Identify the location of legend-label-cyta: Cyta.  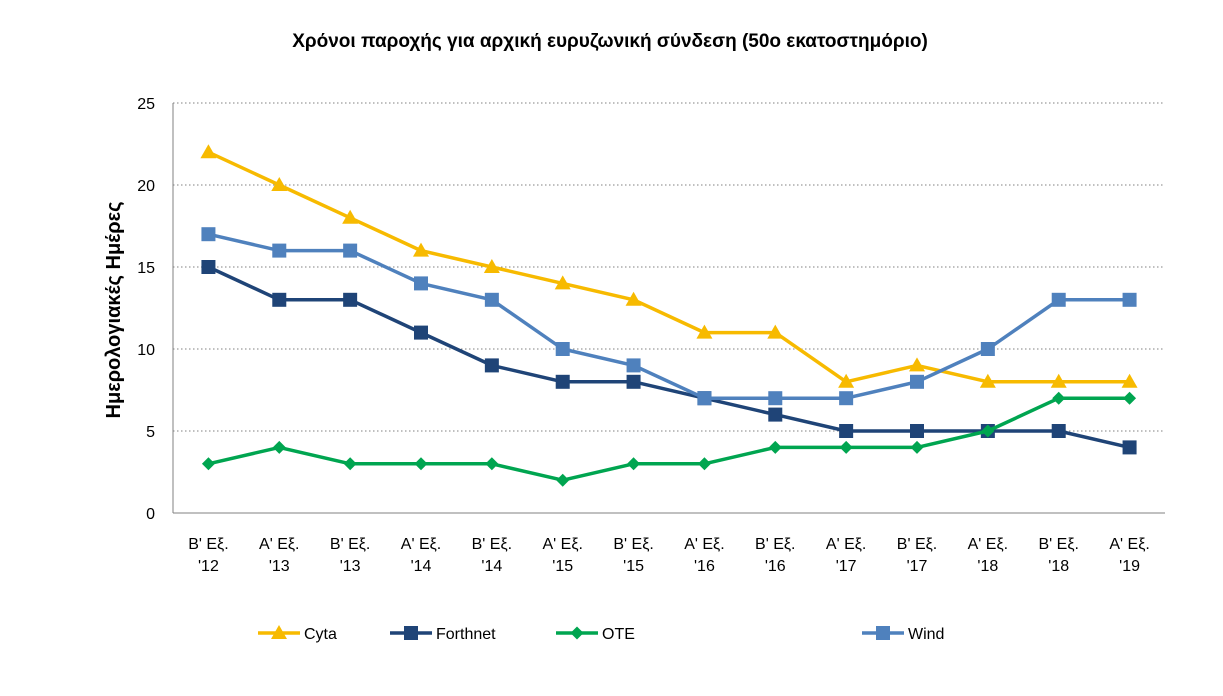
(320, 634).